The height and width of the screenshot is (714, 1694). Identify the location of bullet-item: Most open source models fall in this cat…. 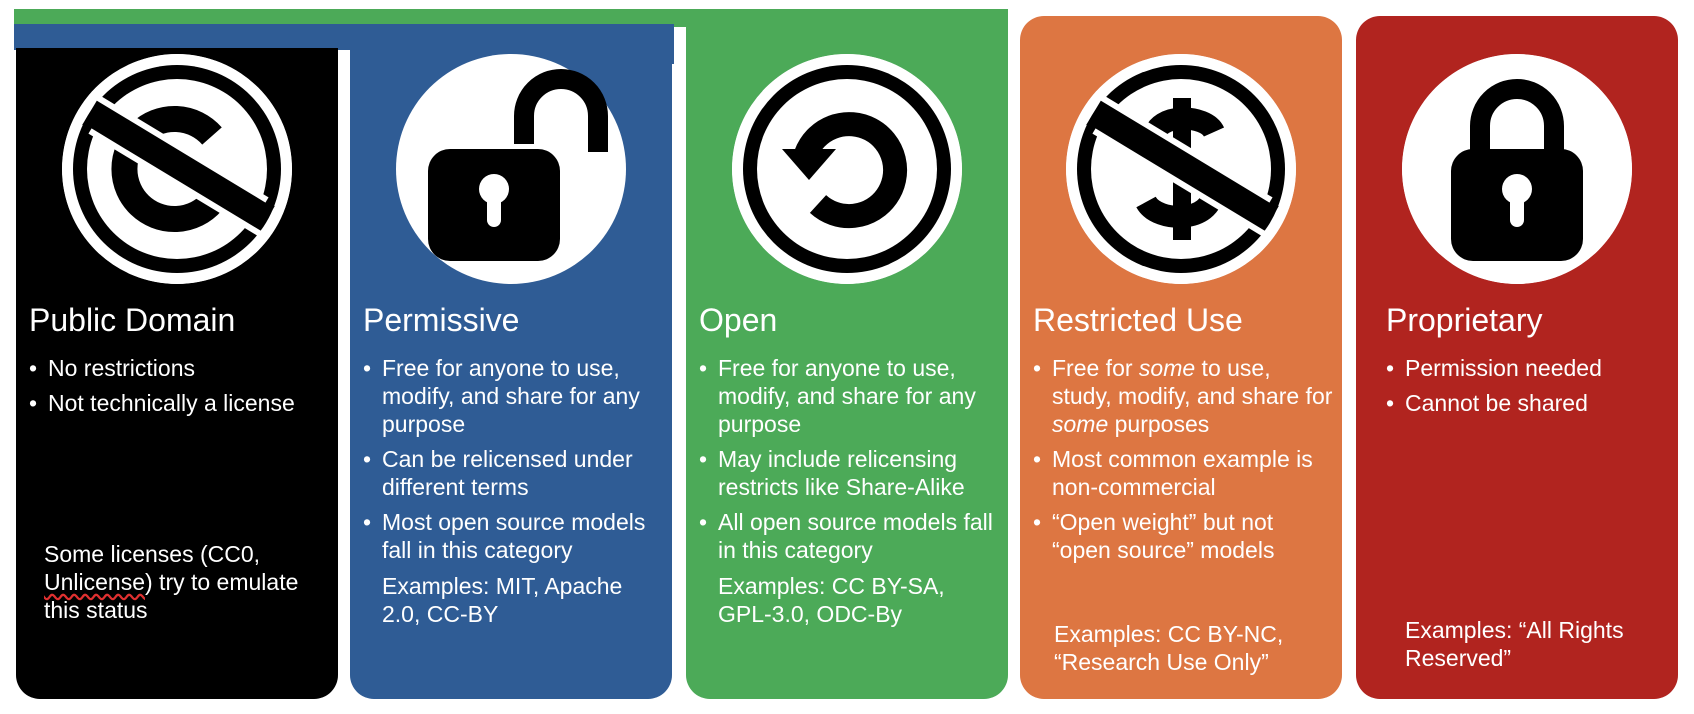
(514, 536).